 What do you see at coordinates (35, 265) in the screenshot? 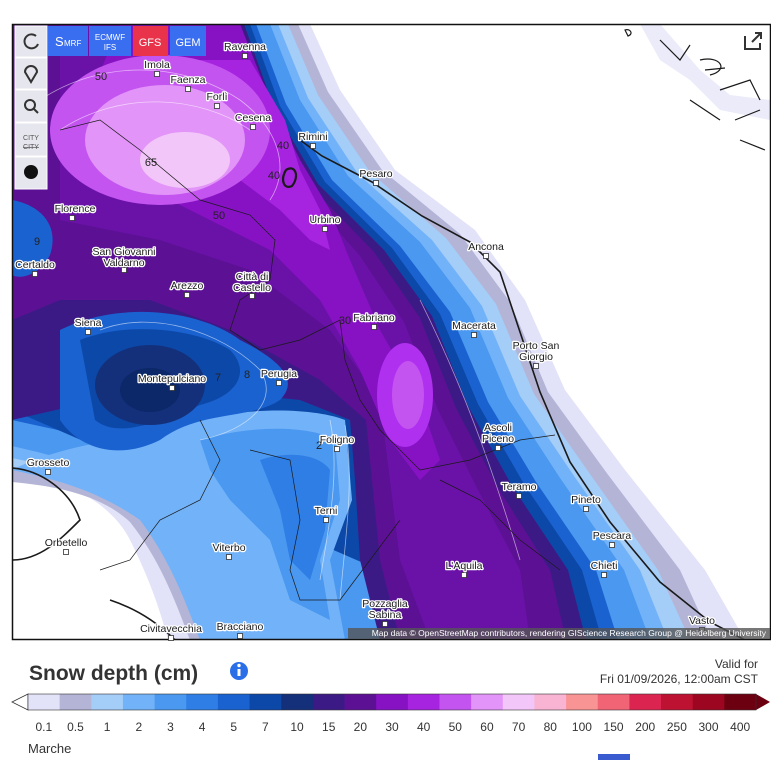
I see `city-label: Certaldo` at bounding box center [35, 265].